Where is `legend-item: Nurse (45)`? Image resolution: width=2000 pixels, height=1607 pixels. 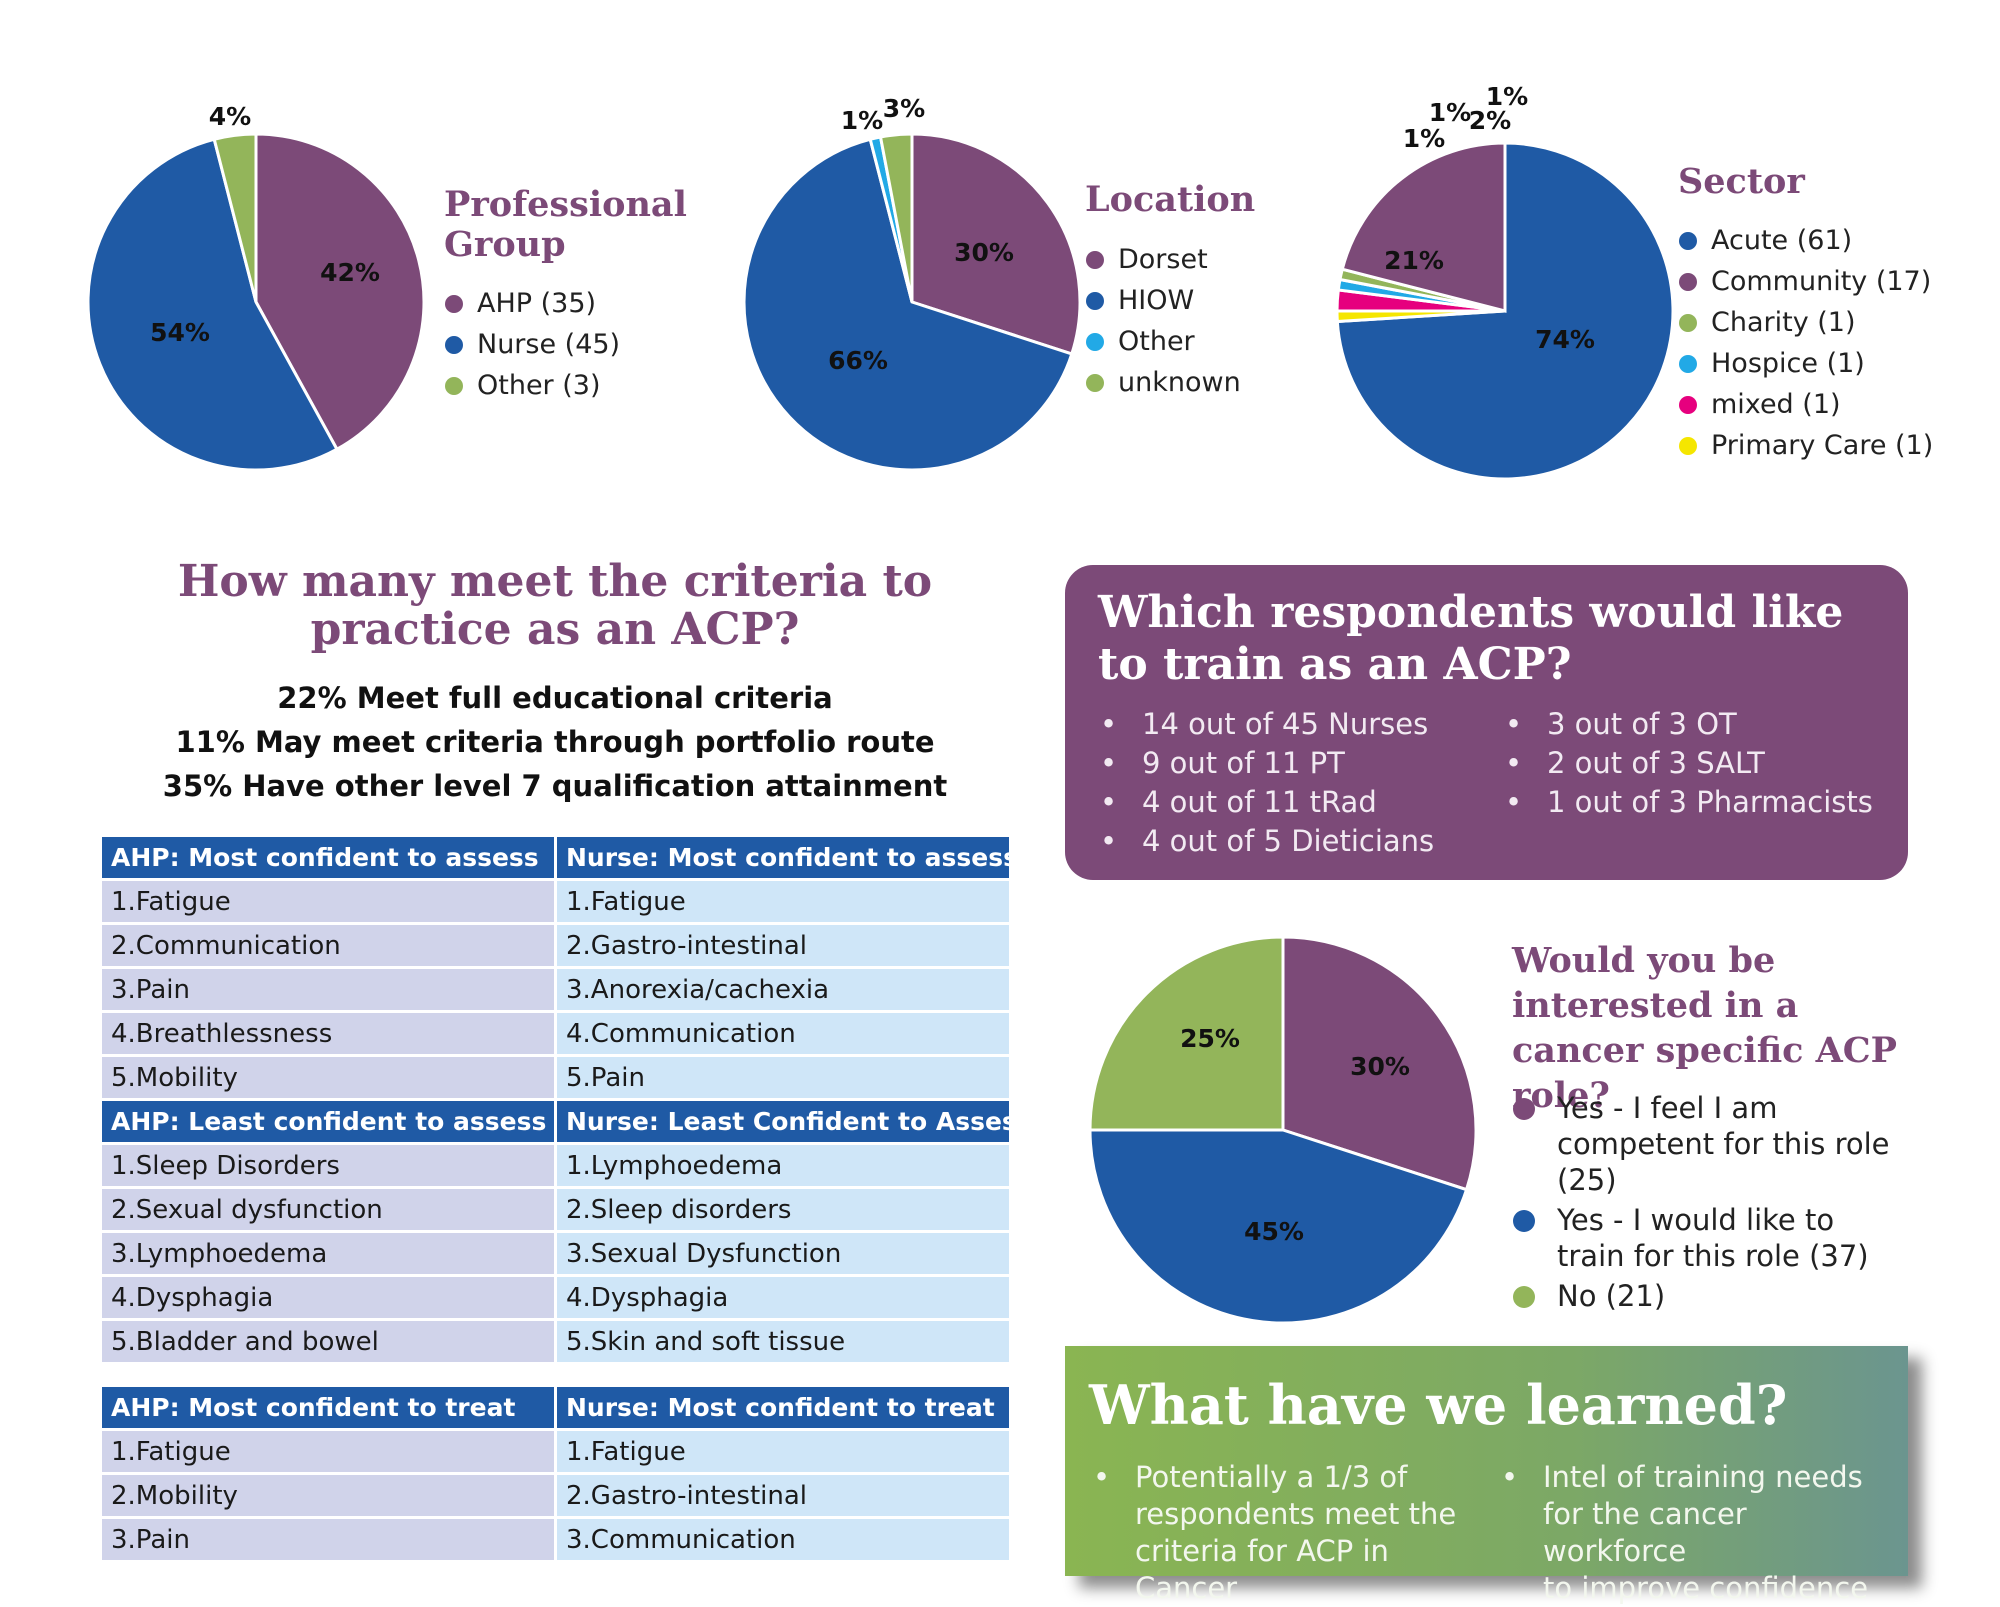
legend-item: Nurse (45) is located at coordinates (532, 344).